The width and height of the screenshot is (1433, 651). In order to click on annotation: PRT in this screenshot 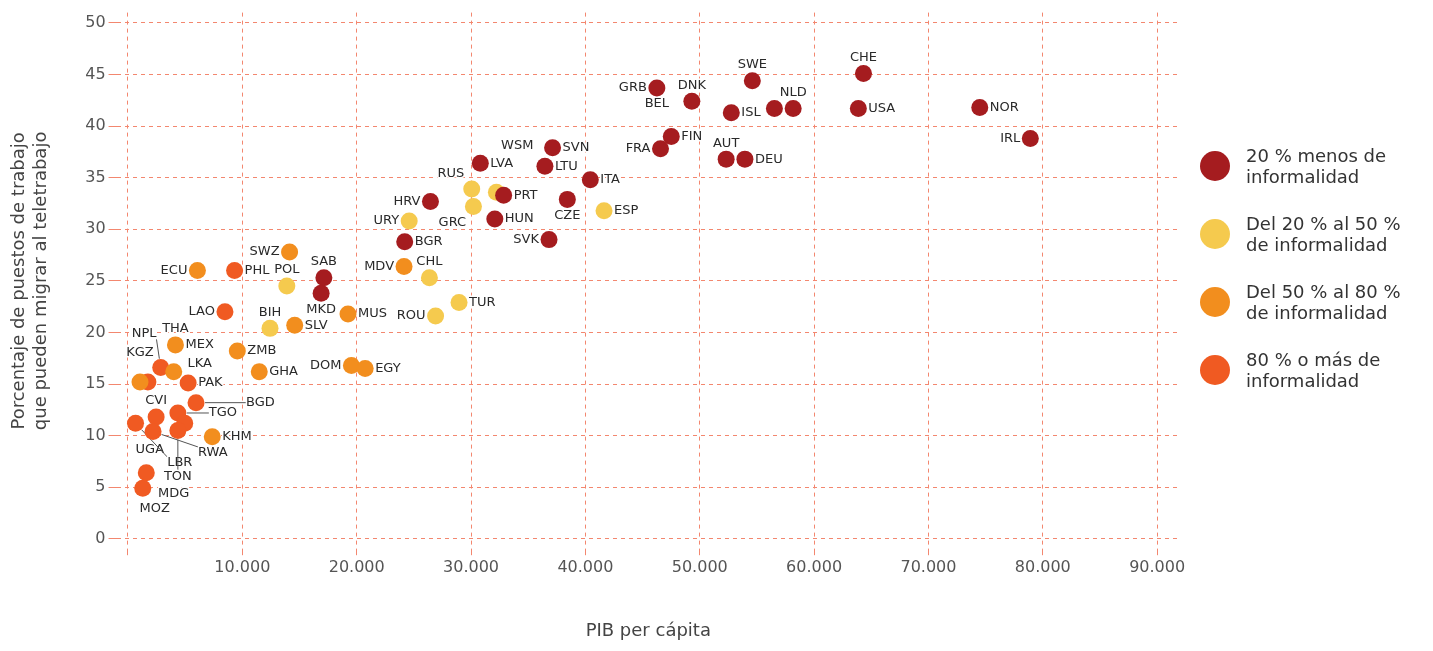, I will do `click(525, 194)`.